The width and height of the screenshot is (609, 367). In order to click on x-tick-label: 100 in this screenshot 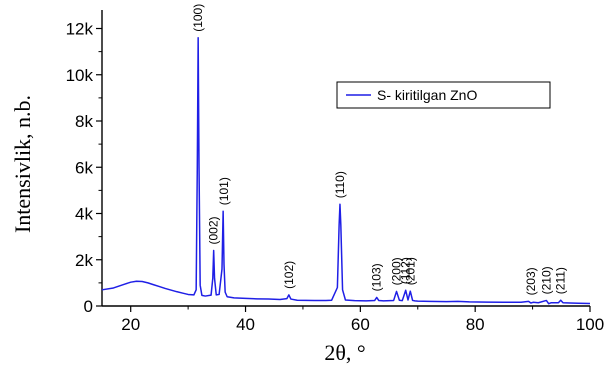, I will do `click(590, 324)`.